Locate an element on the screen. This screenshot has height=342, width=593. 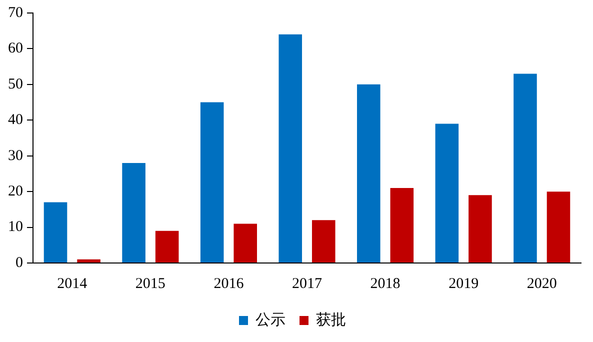
x-tick-label: 2015 is located at coordinates (150, 284).